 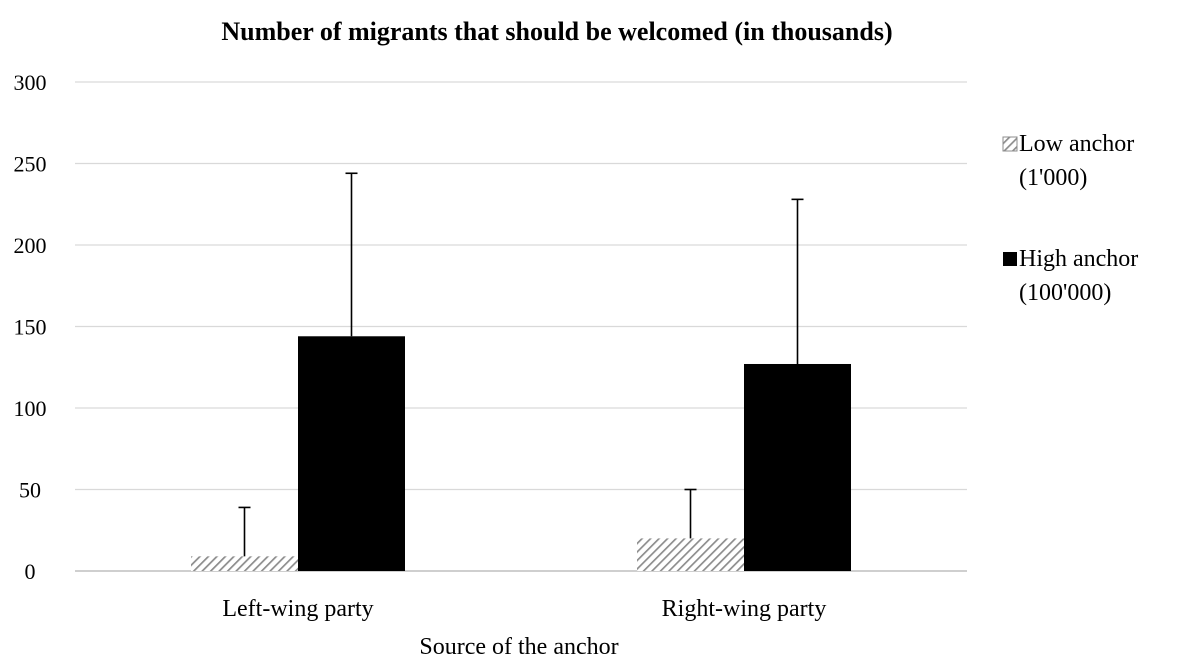 I want to click on legend-label: (100'000), so click(x=1065, y=293).